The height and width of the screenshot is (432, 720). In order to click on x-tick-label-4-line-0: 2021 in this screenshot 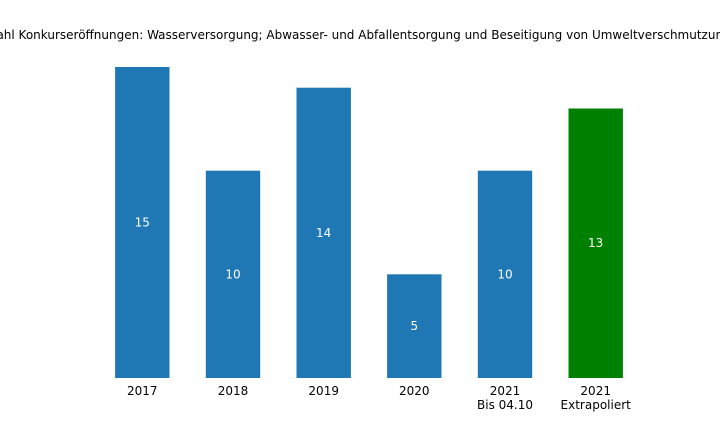, I will do `click(505, 391)`.